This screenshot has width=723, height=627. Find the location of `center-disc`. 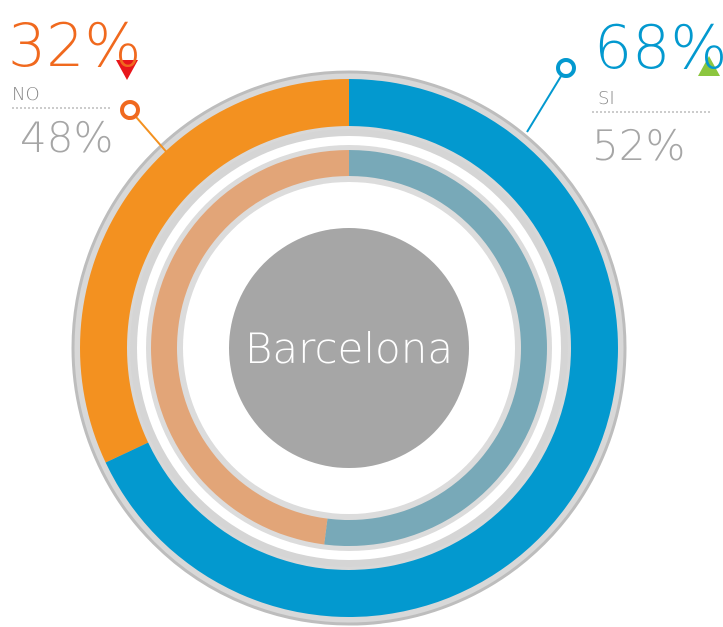

center-disc is located at coordinates (349, 348).